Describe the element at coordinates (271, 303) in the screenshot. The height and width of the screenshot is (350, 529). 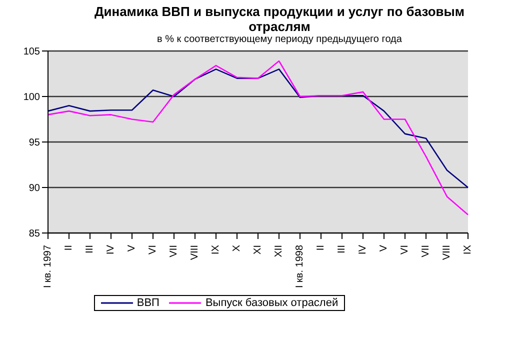
I see `legend-label: Выпуск базовых отраслей` at that location.